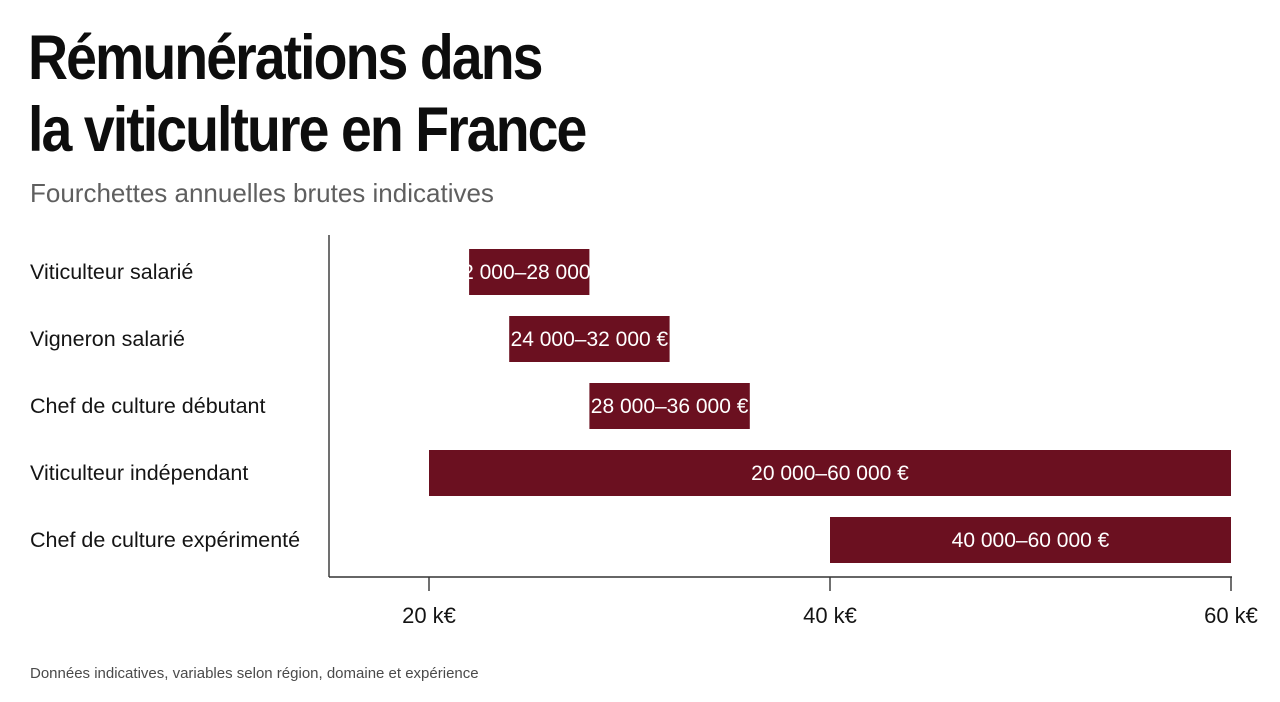  I want to click on bar-value-label: 28 000–36 000 €, so click(670, 406).